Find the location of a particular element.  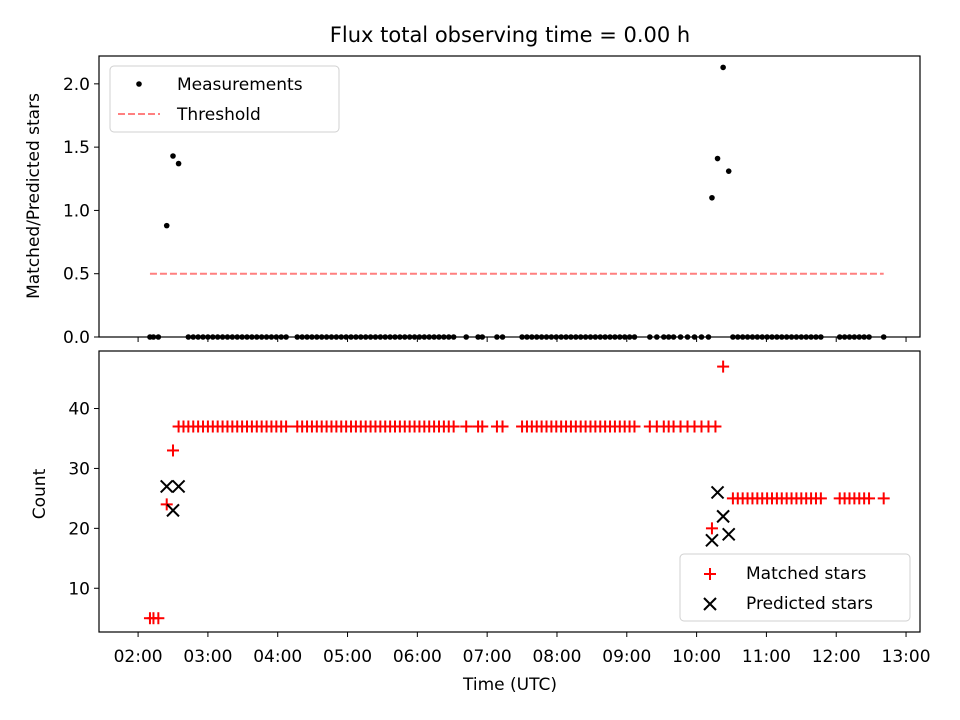

legend-threshold-label: Threshold is located at coordinates (218, 115).